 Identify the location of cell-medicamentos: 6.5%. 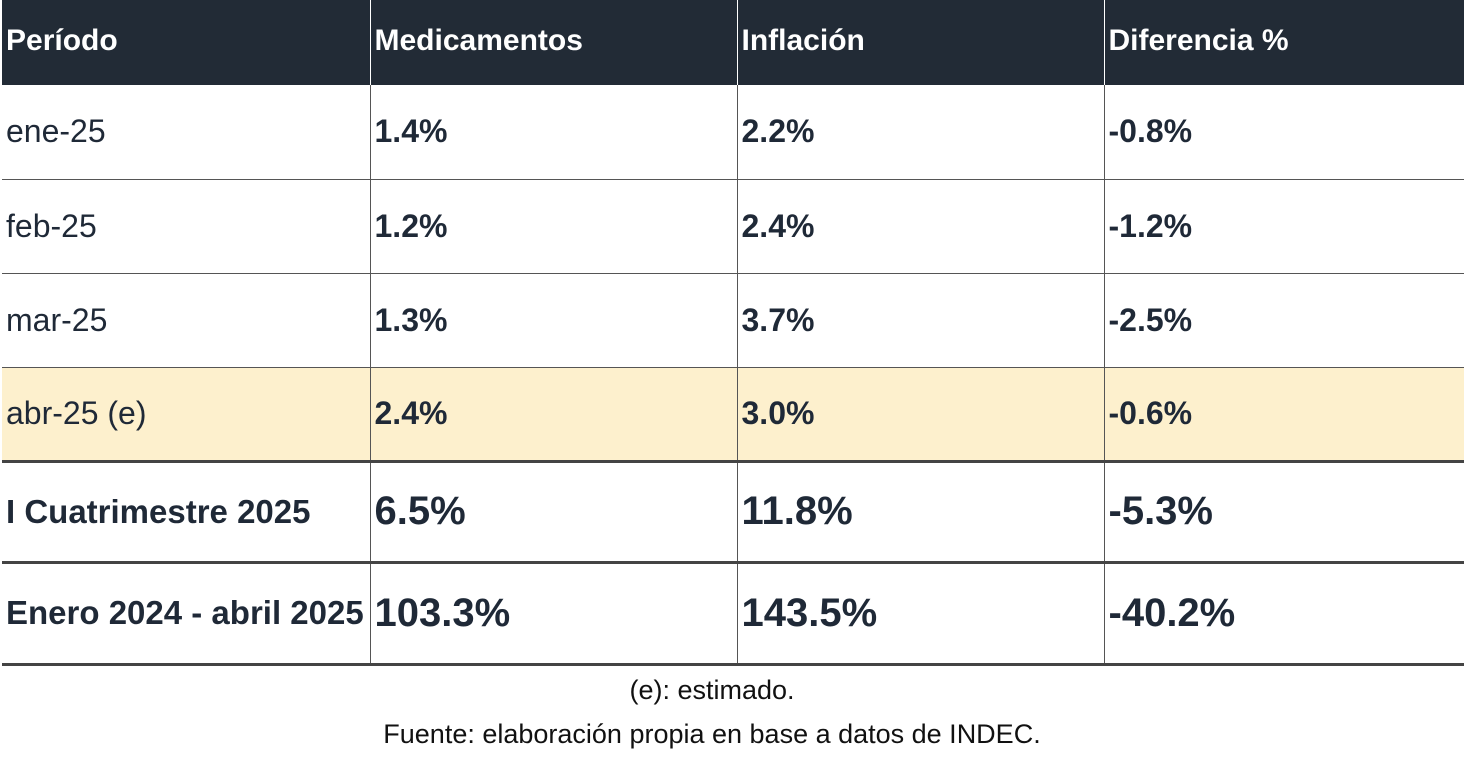
(553, 512).